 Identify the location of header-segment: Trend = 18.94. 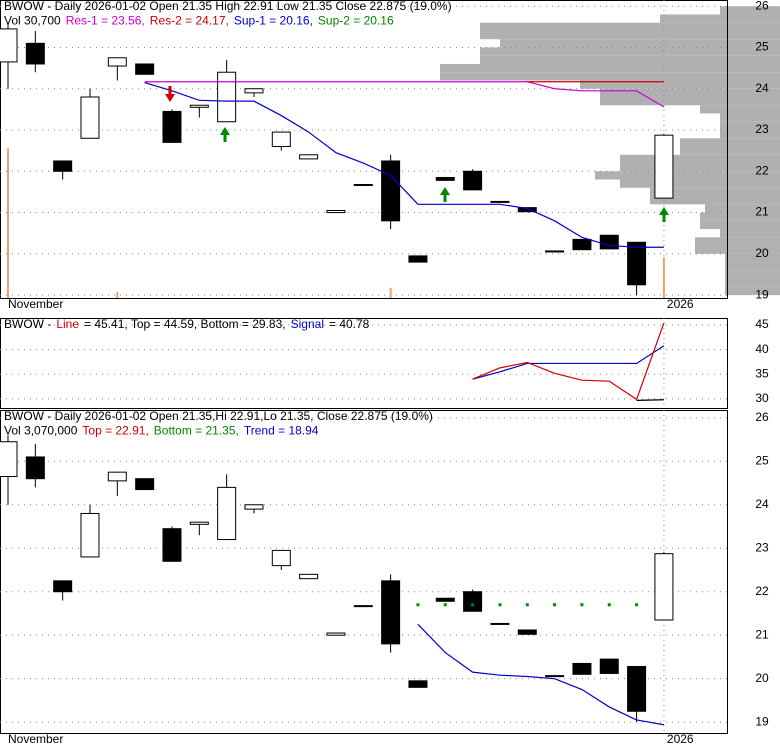
(281, 431).